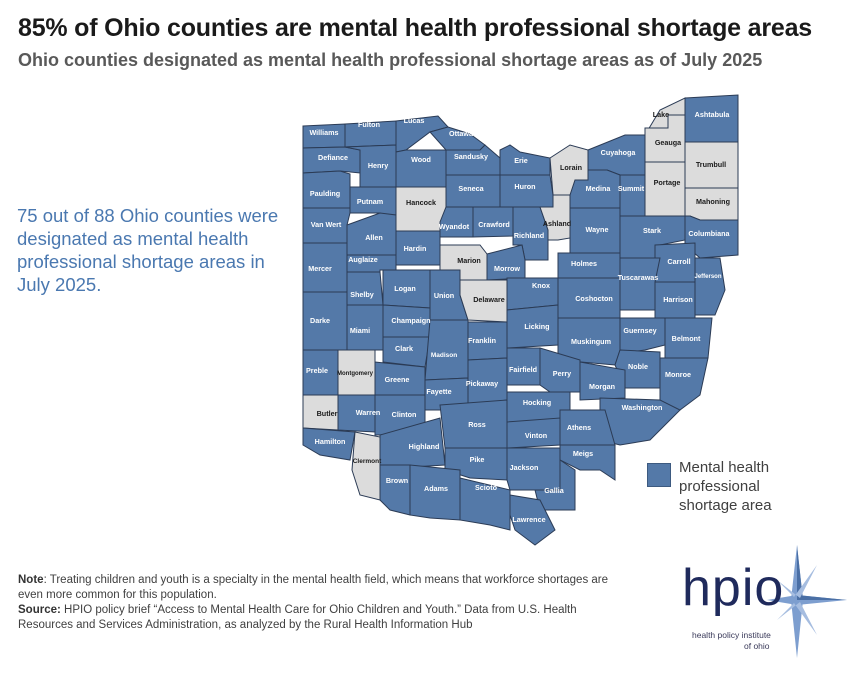 The height and width of the screenshot is (696, 855). I want to click on svg-text: Adams, so click(436, 488).